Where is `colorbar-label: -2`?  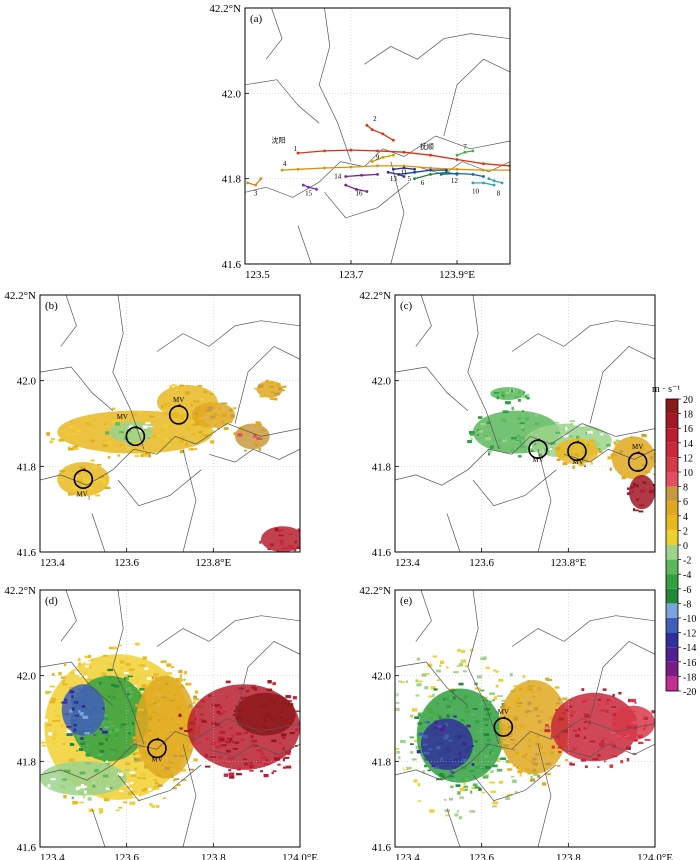
colorbar-label: -2 is located at coordinates (687, 561).